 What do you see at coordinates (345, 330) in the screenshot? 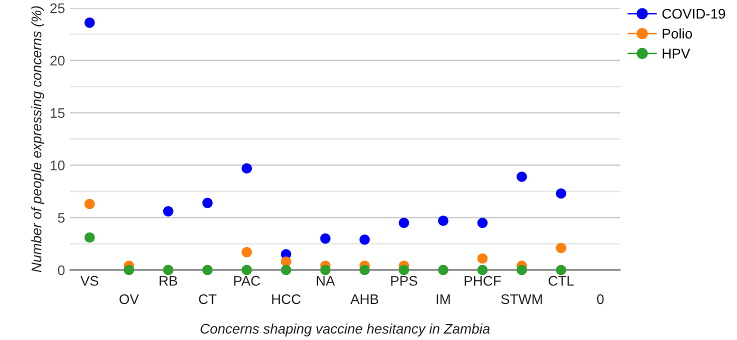
I see `x-axis-title: Concerns shaping vaccine hesitancy in Zambia` at bounding box center [345, 330].